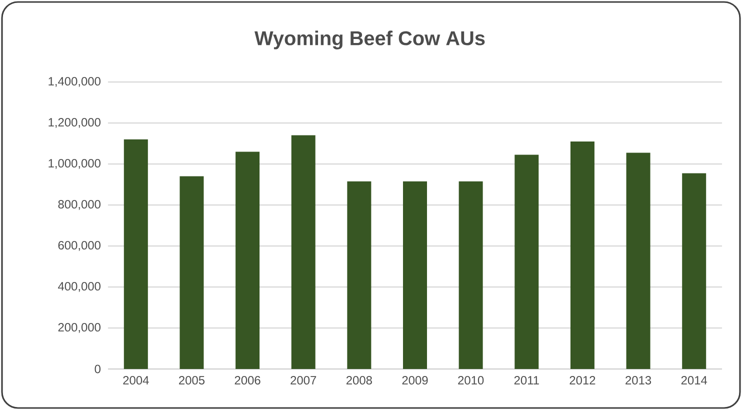  I want to click on x-tick-label: 2011, so click(526, 380).